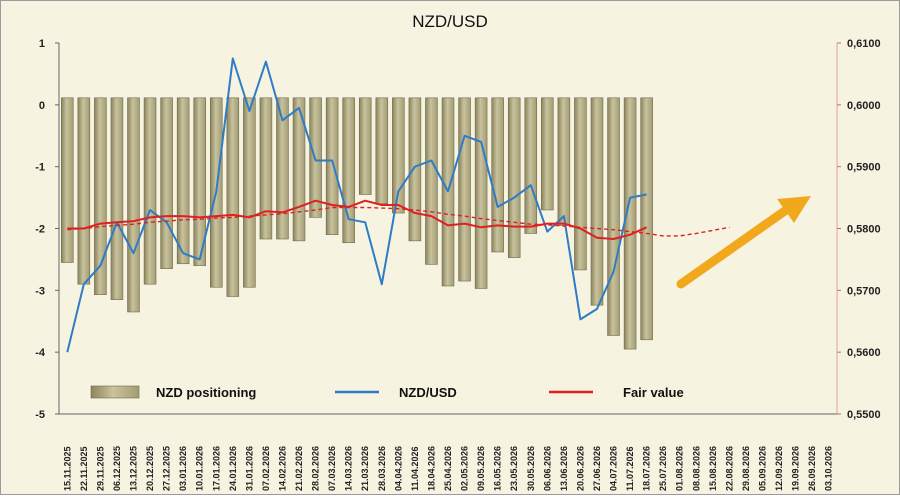  What do you see at coordinates (630, 468) in the screenshot?
I see `x-tick-label: 11.07.2026` at bounding box center [630, 468].